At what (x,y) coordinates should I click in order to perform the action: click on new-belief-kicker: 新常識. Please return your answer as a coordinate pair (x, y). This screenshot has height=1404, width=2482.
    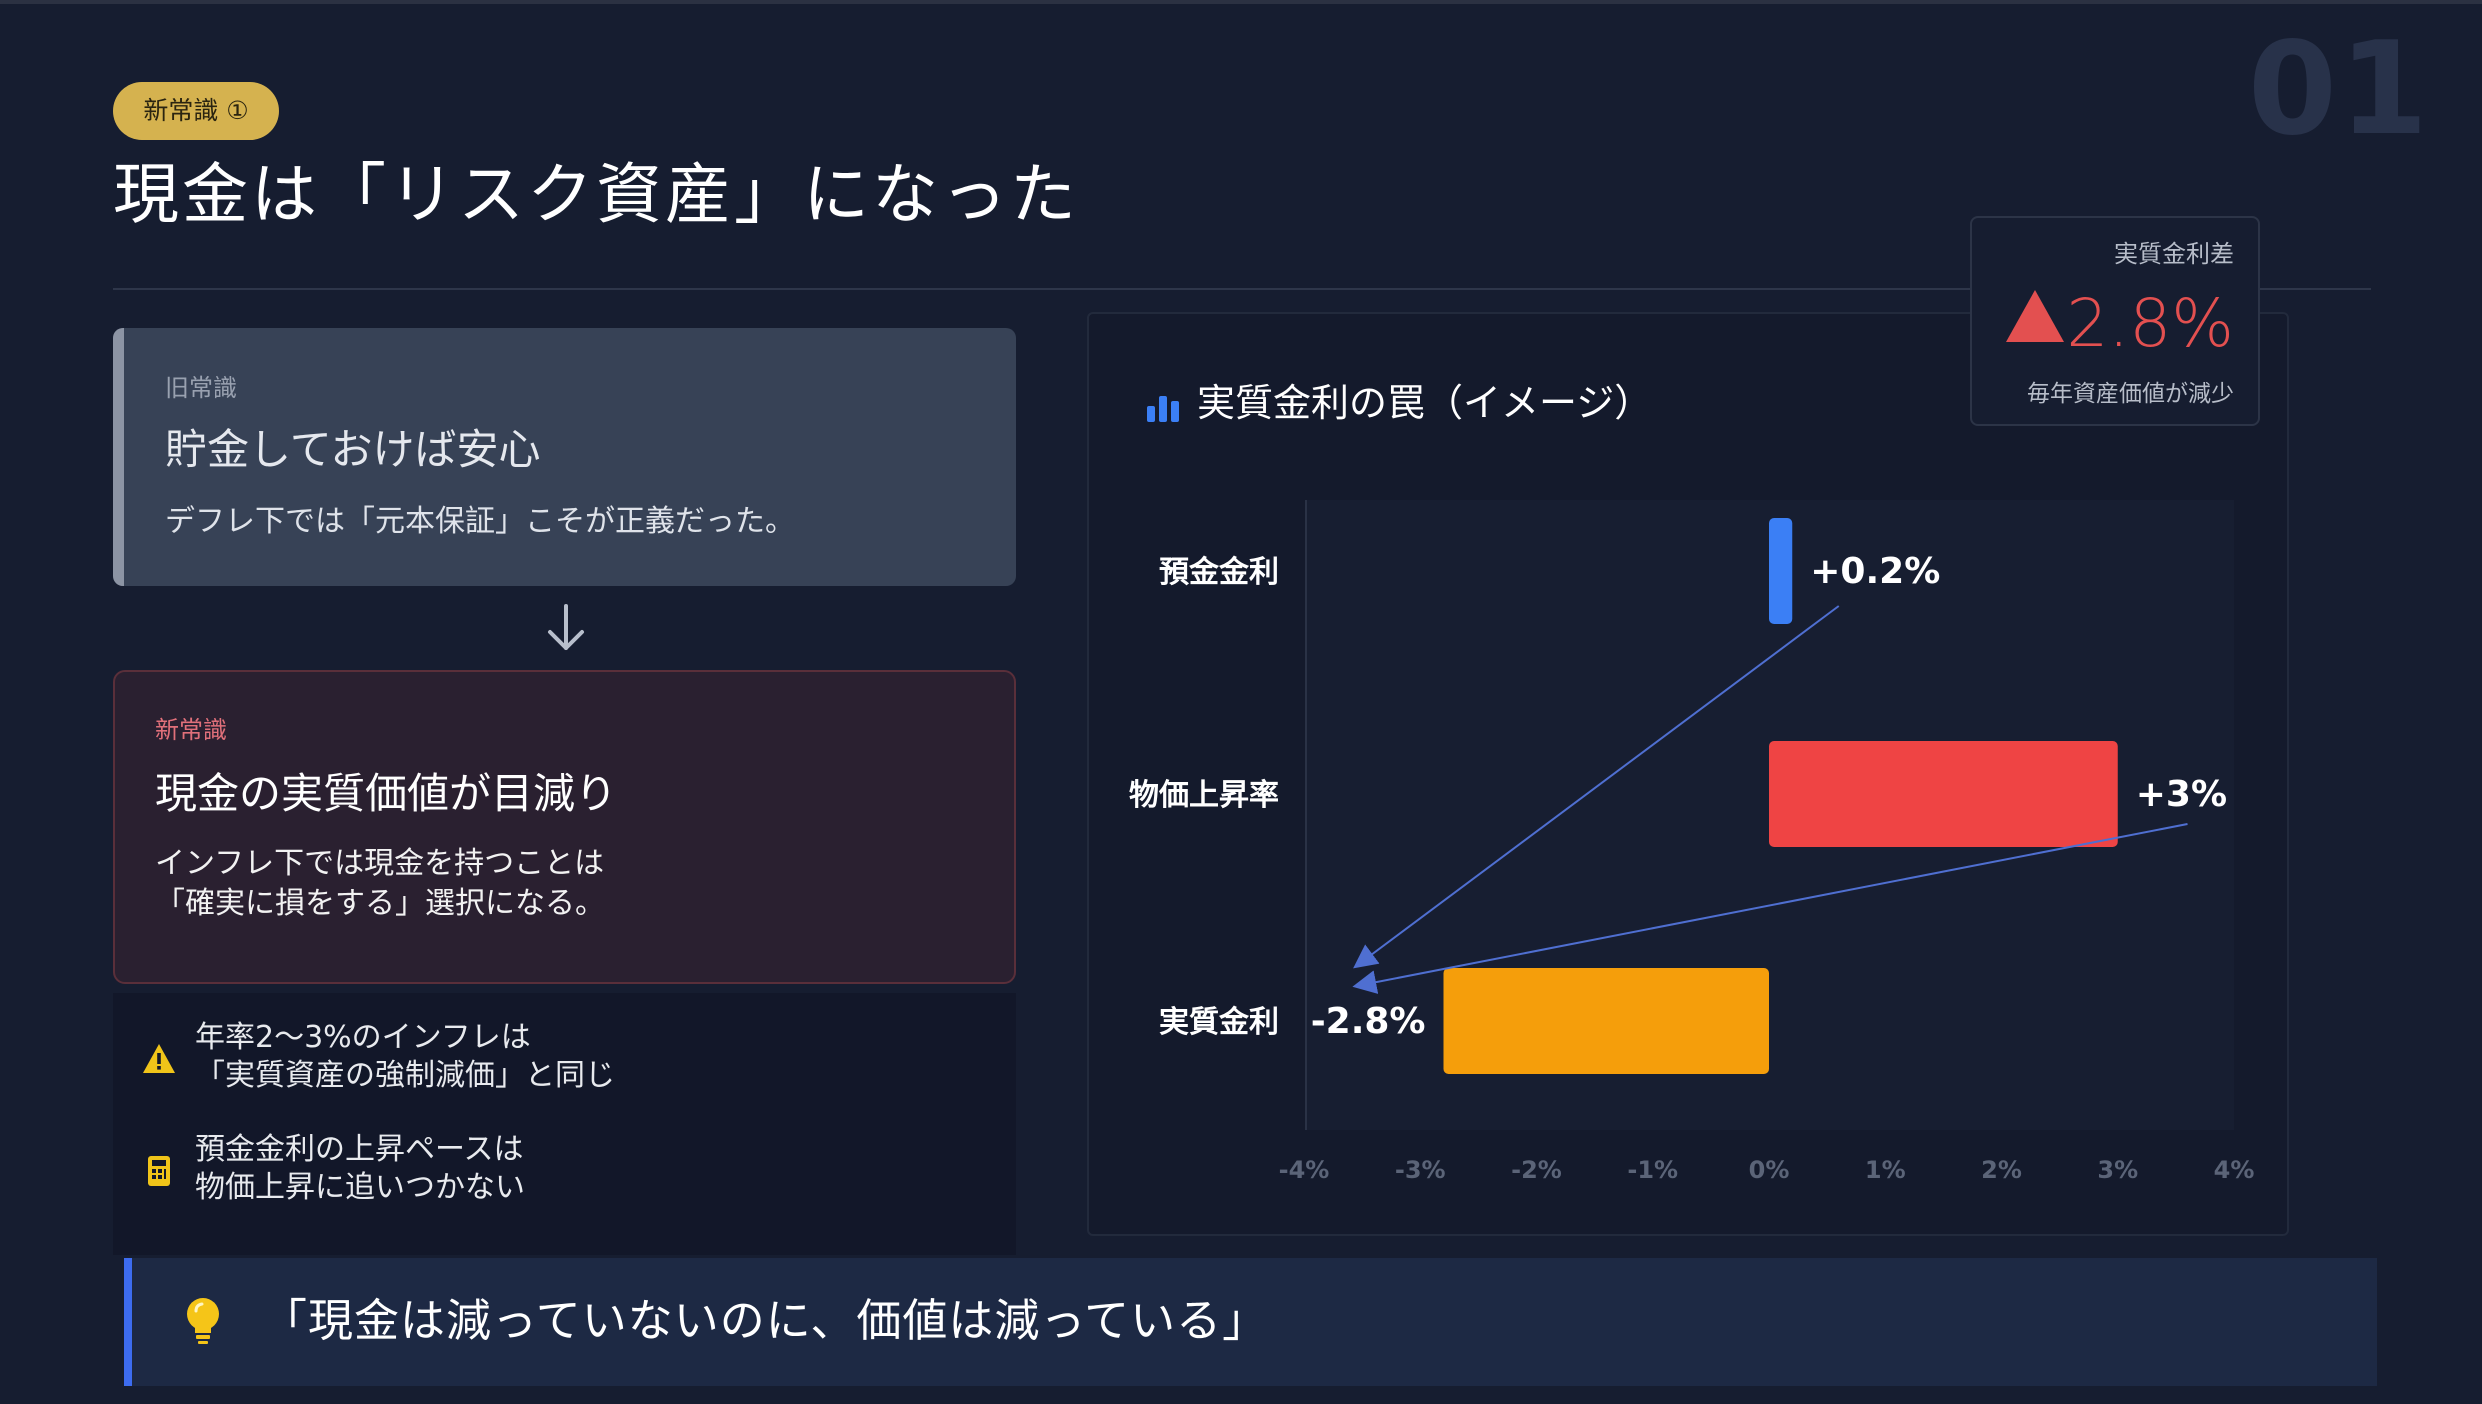
    Looking at the image, I should click on (191, 730).